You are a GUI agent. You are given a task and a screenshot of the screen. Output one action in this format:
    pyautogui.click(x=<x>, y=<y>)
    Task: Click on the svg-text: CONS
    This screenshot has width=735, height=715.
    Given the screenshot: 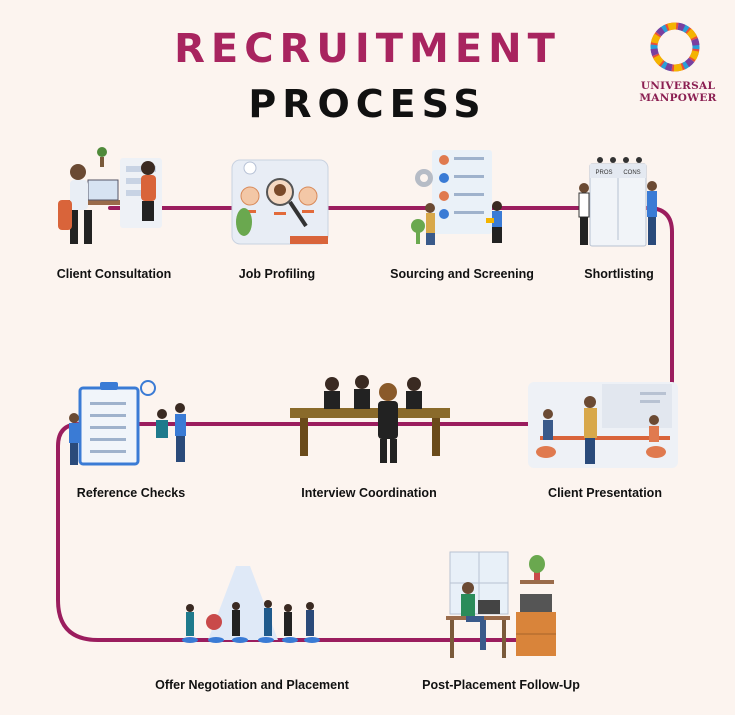 What is the action you would take?
    pyautogui.click(x=631, y=173)
    